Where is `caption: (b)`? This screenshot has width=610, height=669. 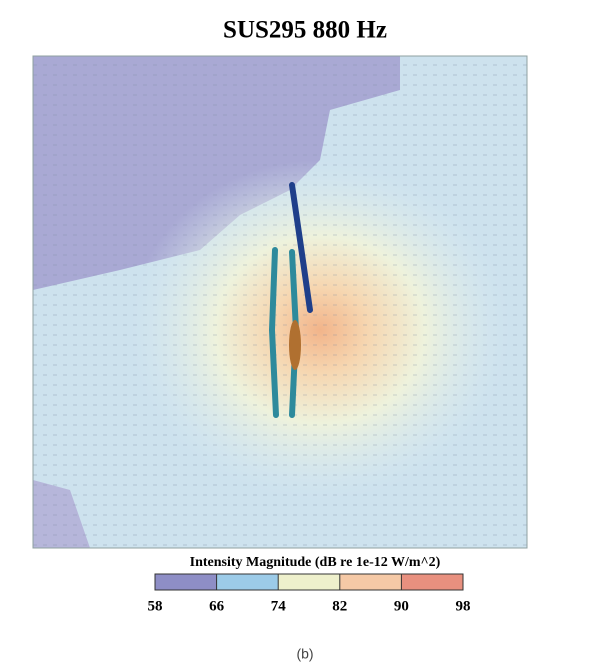
caption: (b) is located at coordinates (304, 654).